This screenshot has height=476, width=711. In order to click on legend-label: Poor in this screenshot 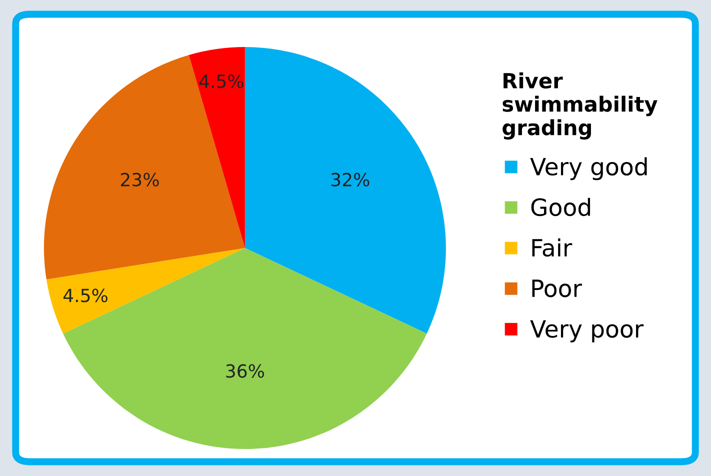, I will do `click(557, 289)`.